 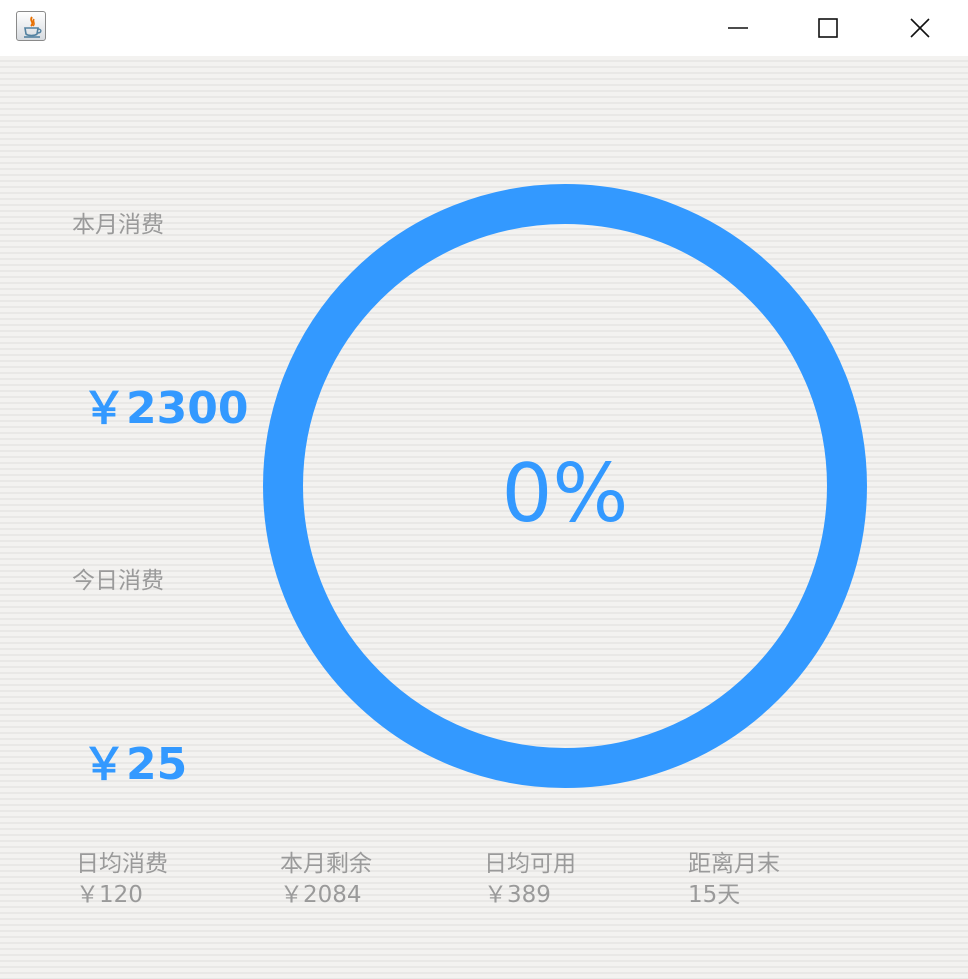 What do you see at coordinates (714, 895) in the screenshot?
I see `stat-value: 15天` at bounding box center [714, 895].